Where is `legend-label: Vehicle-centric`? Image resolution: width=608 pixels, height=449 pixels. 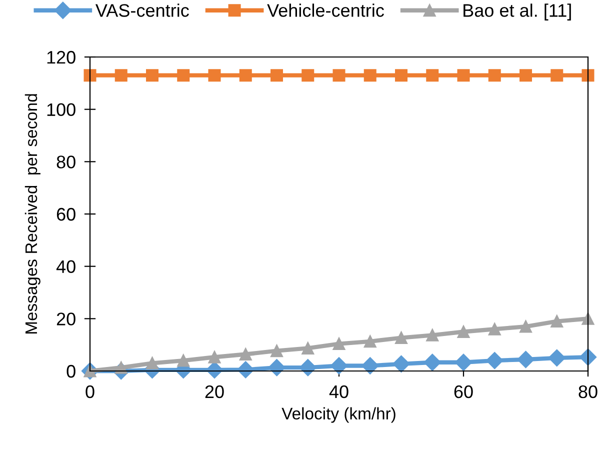 legend-label: Vehicle-centric is located at coordinates (325, 10).